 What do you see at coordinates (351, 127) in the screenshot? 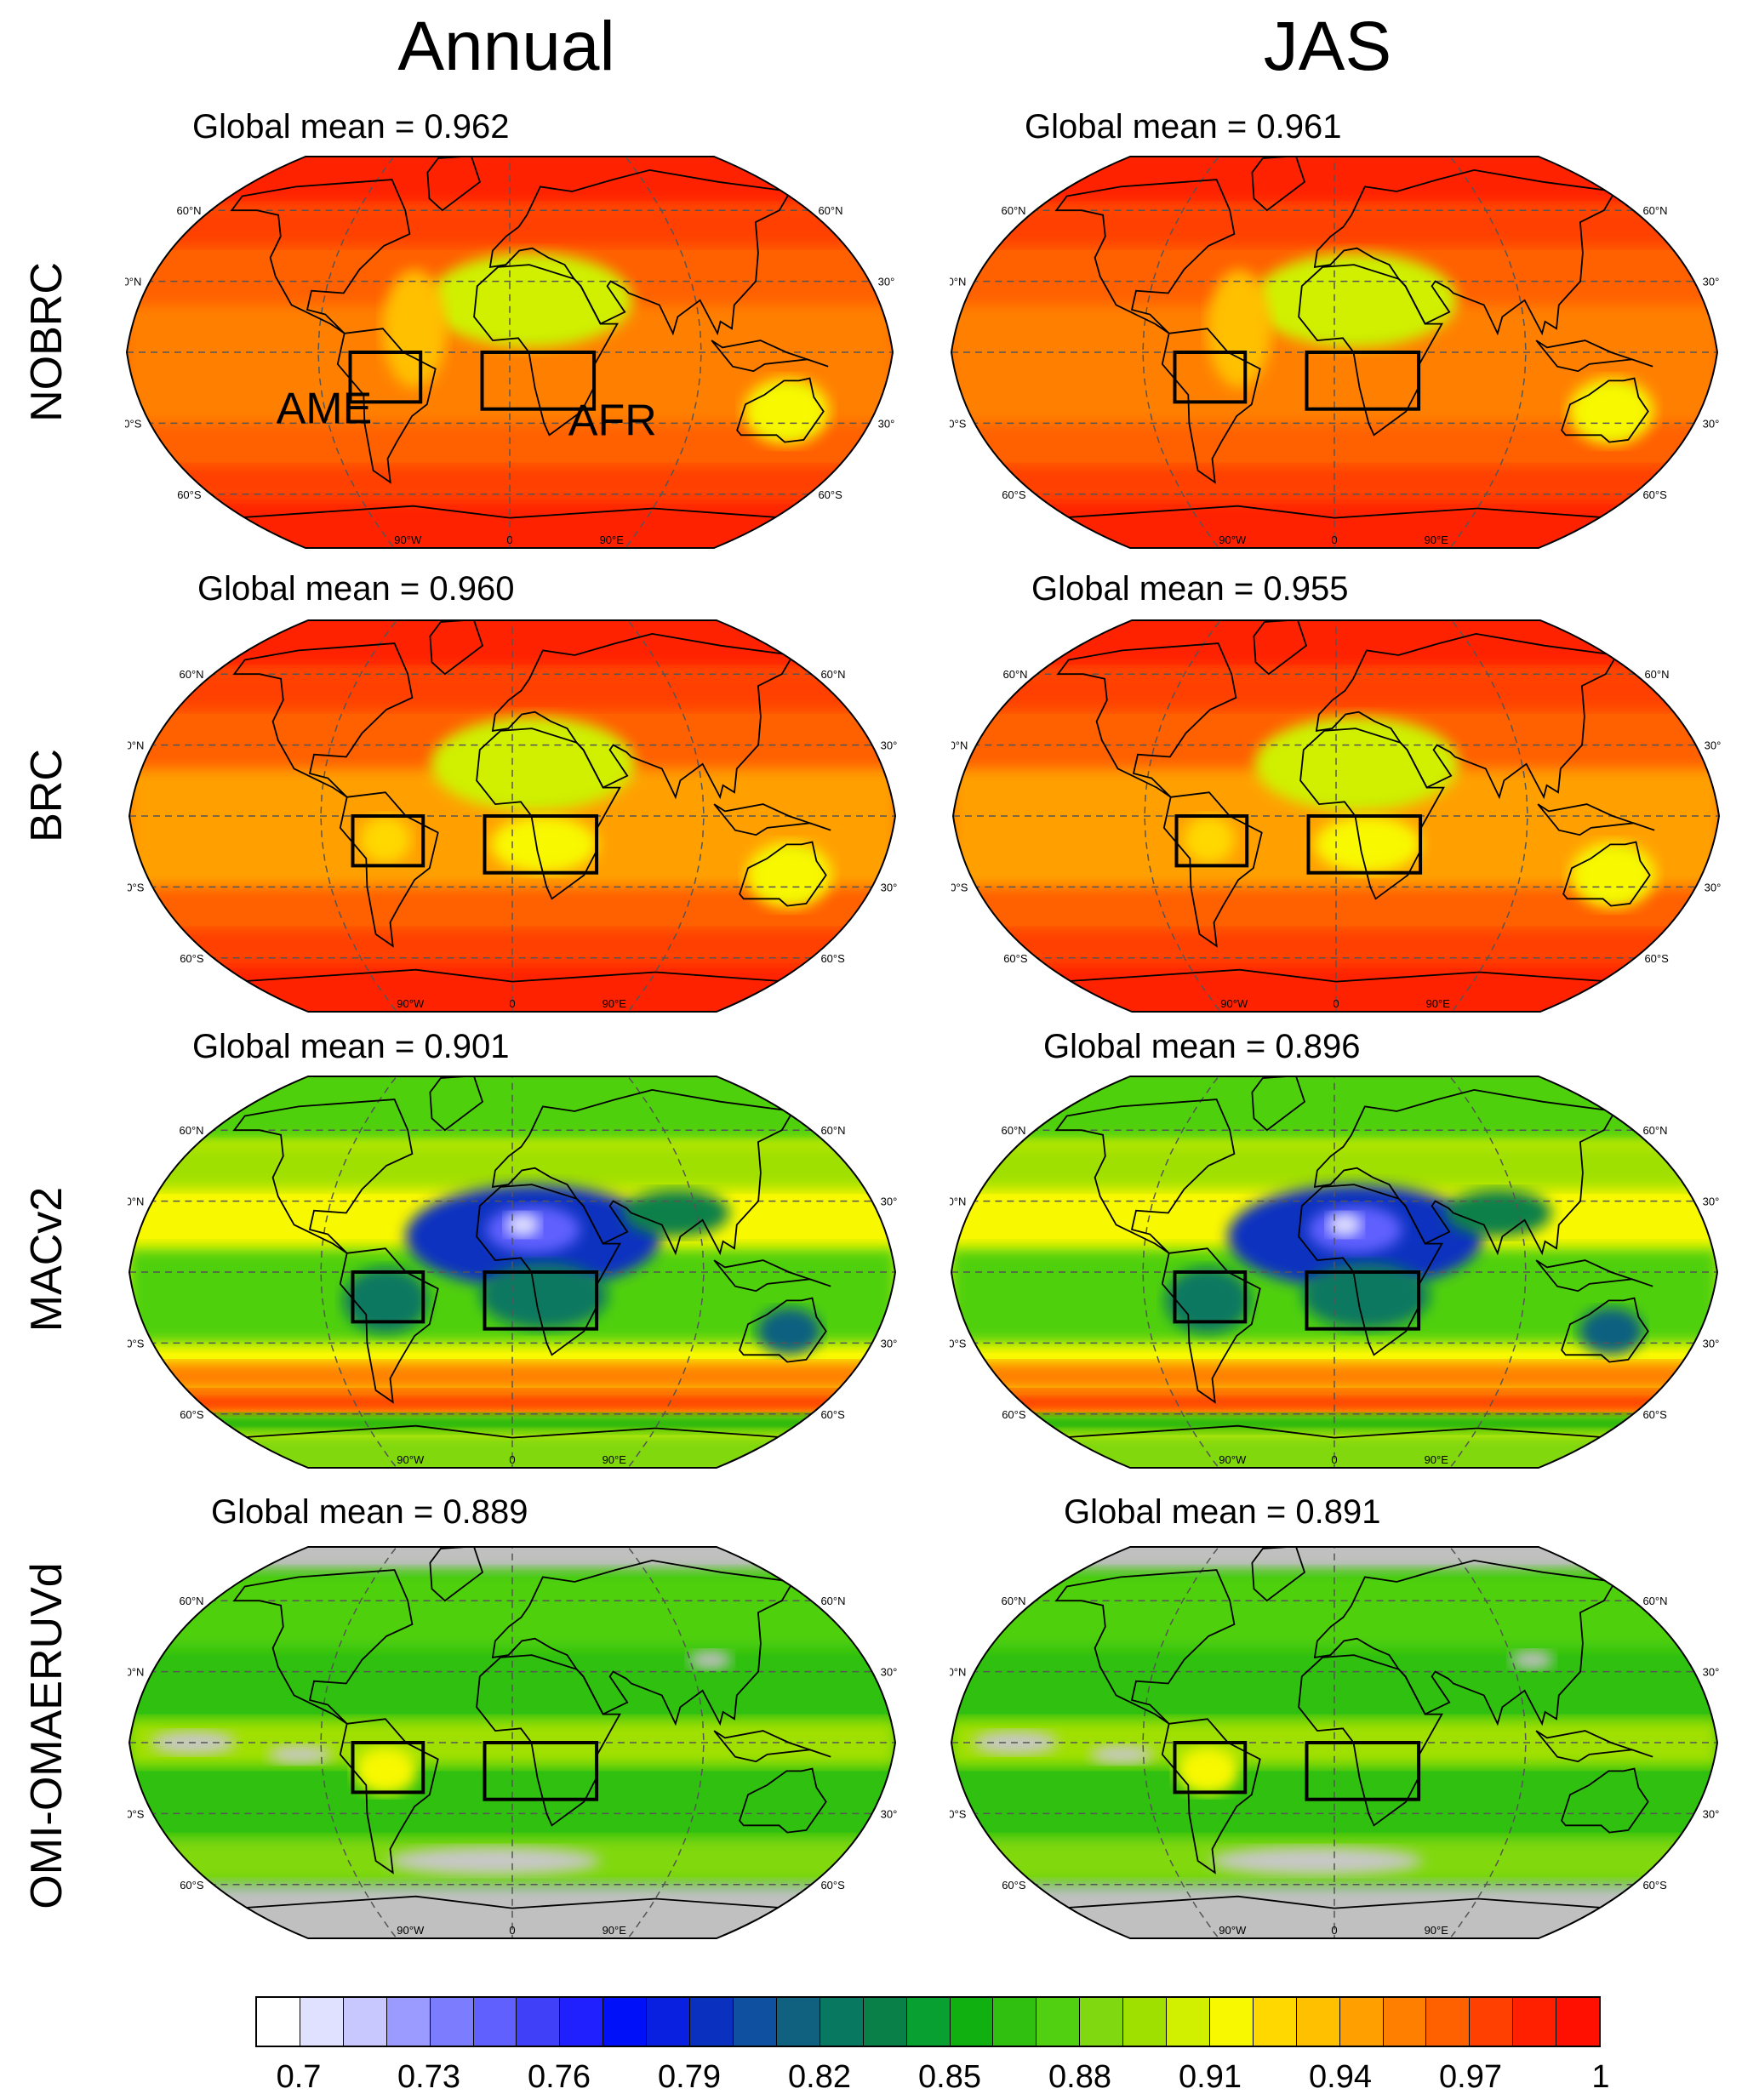
I see `global-mean-nobrc-annual: Global mean = 0.962` at bounding box center [351, 127].